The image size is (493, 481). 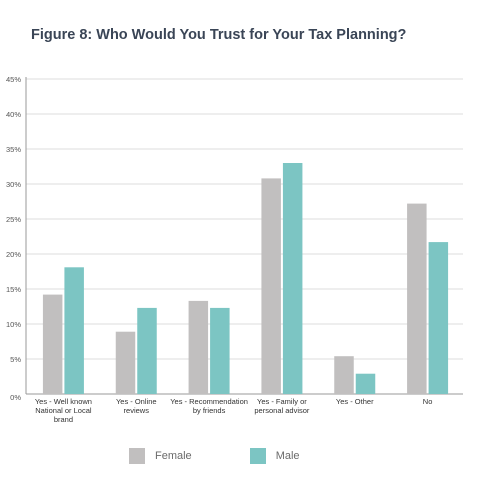 What do you see at coordinates (63, 419) in the screenshot?
I see `x-tick-label: brand` at bounding box center [63, 419].